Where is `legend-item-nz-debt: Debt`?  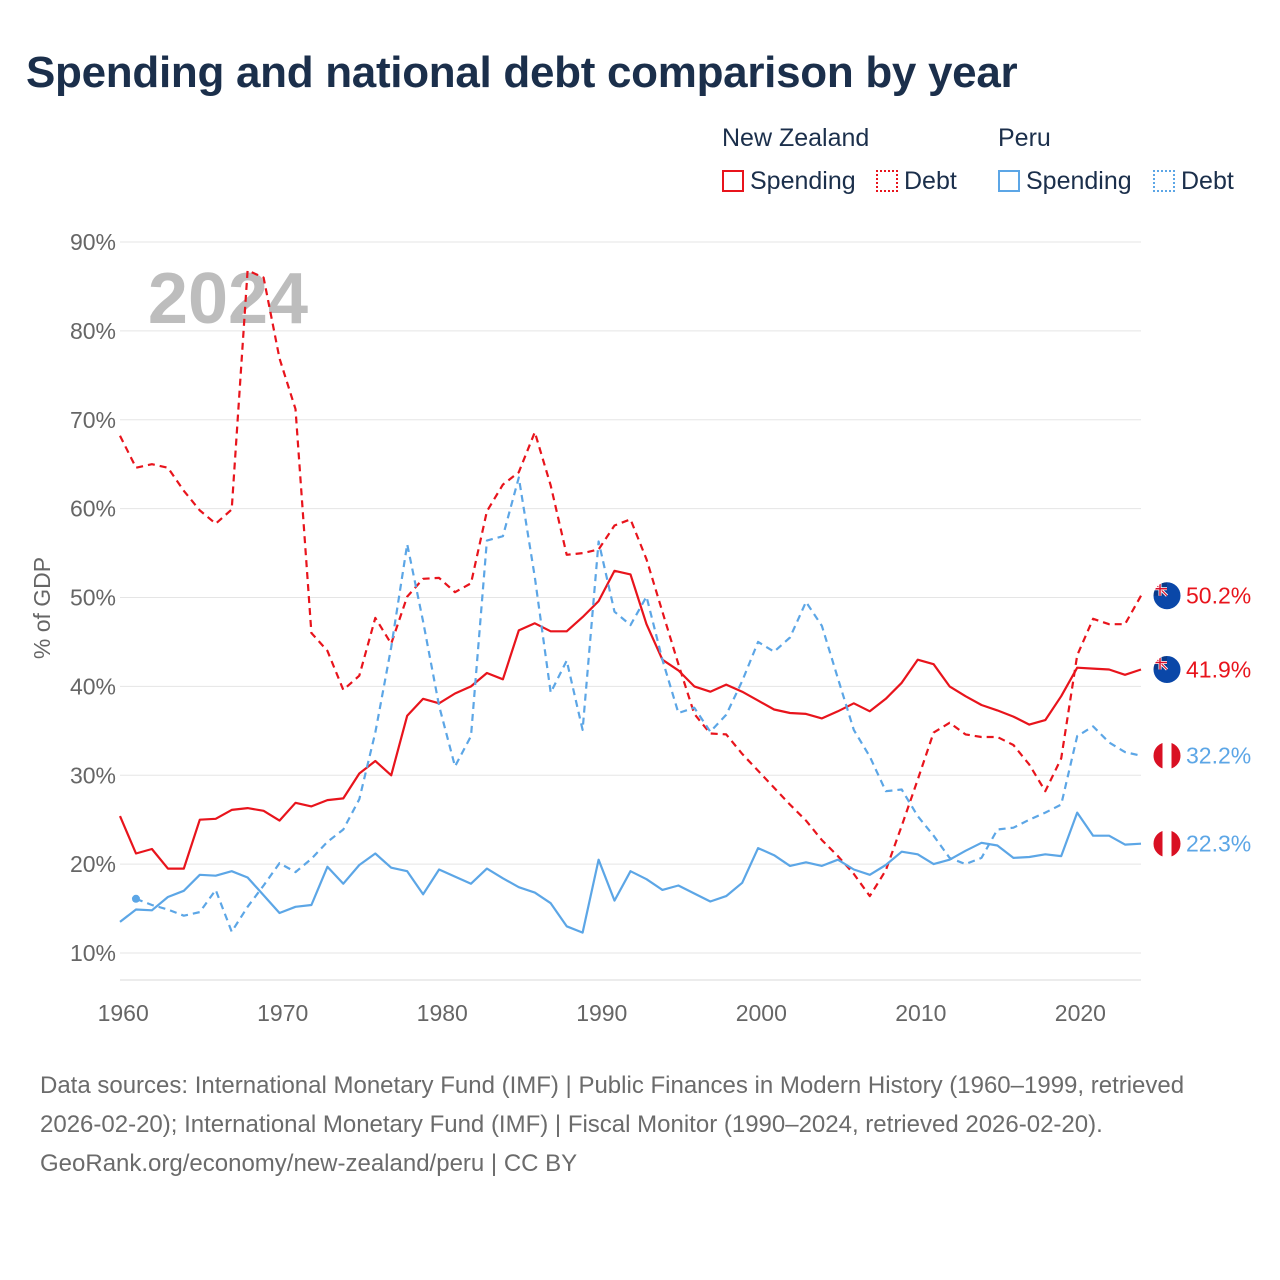
legend-item-nz-debt: Debt is located at coordinates (916, 181).